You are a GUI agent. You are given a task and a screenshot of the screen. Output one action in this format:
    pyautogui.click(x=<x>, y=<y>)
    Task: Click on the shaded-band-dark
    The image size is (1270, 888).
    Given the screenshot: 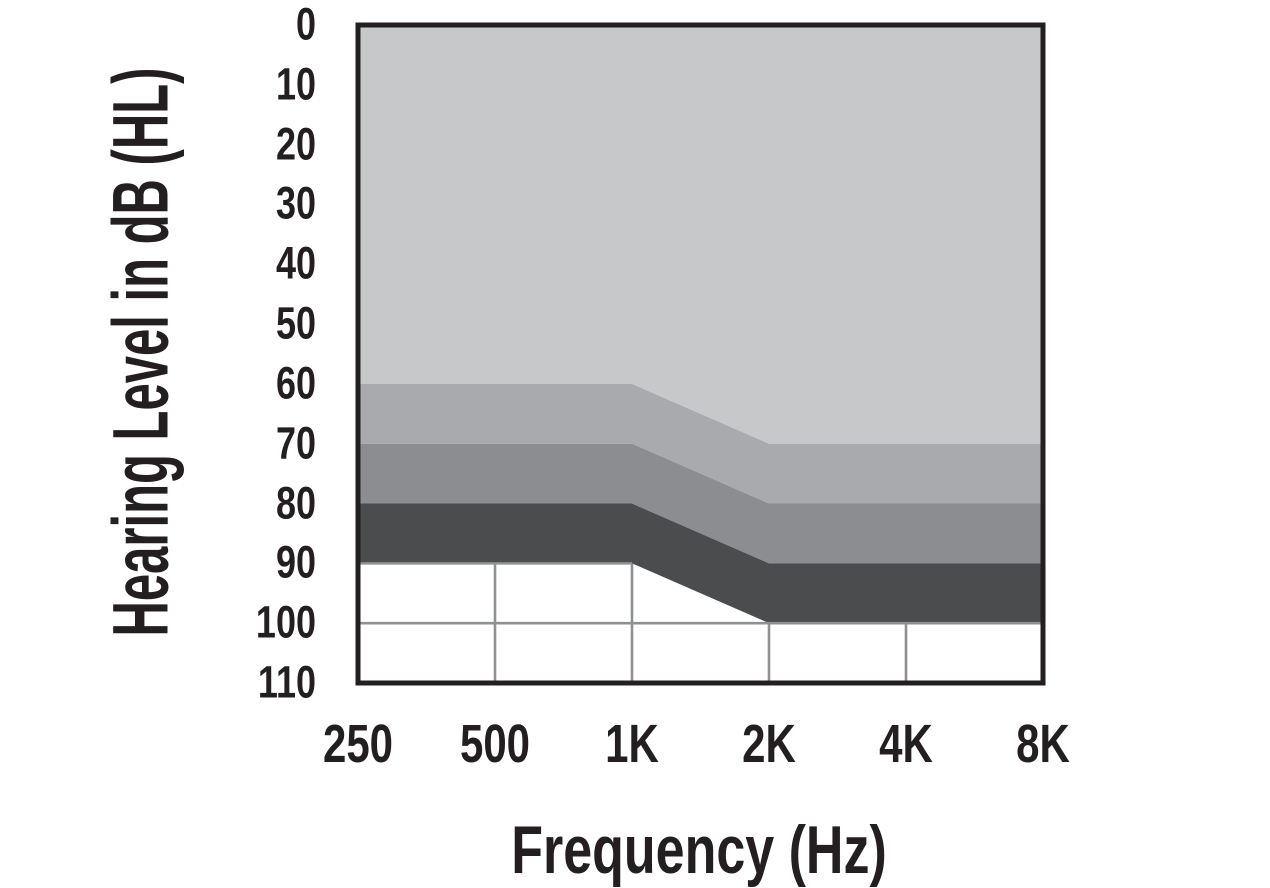 What is the action you would take?
    pyautogui.click(x=700, y=563)
    